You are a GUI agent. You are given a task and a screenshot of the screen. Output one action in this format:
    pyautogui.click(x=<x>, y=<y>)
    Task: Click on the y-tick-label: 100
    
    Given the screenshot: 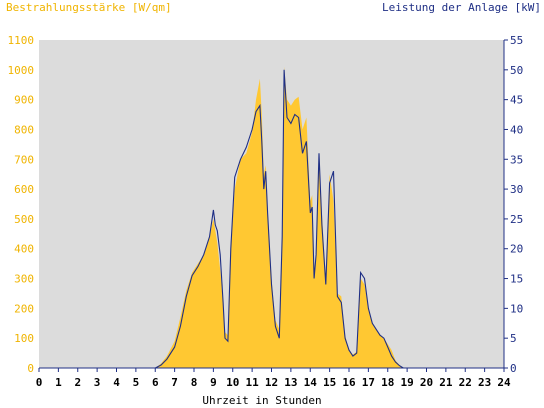 What is the action you would take?
    pyautogui.click(x=24, y=338)
    